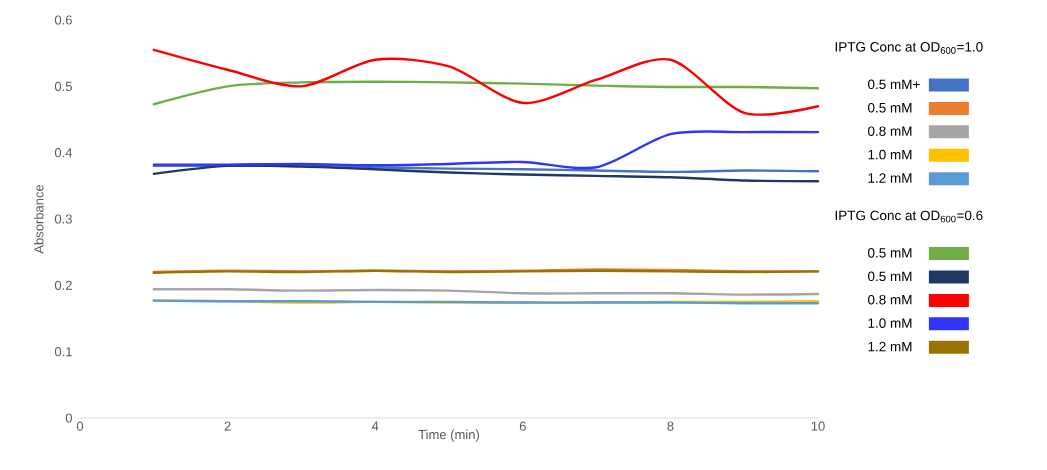  What do you see at coordinates (818, 426) in the screenshot?
I see `x-tick-label: 10` at bounding box center [818, 426].